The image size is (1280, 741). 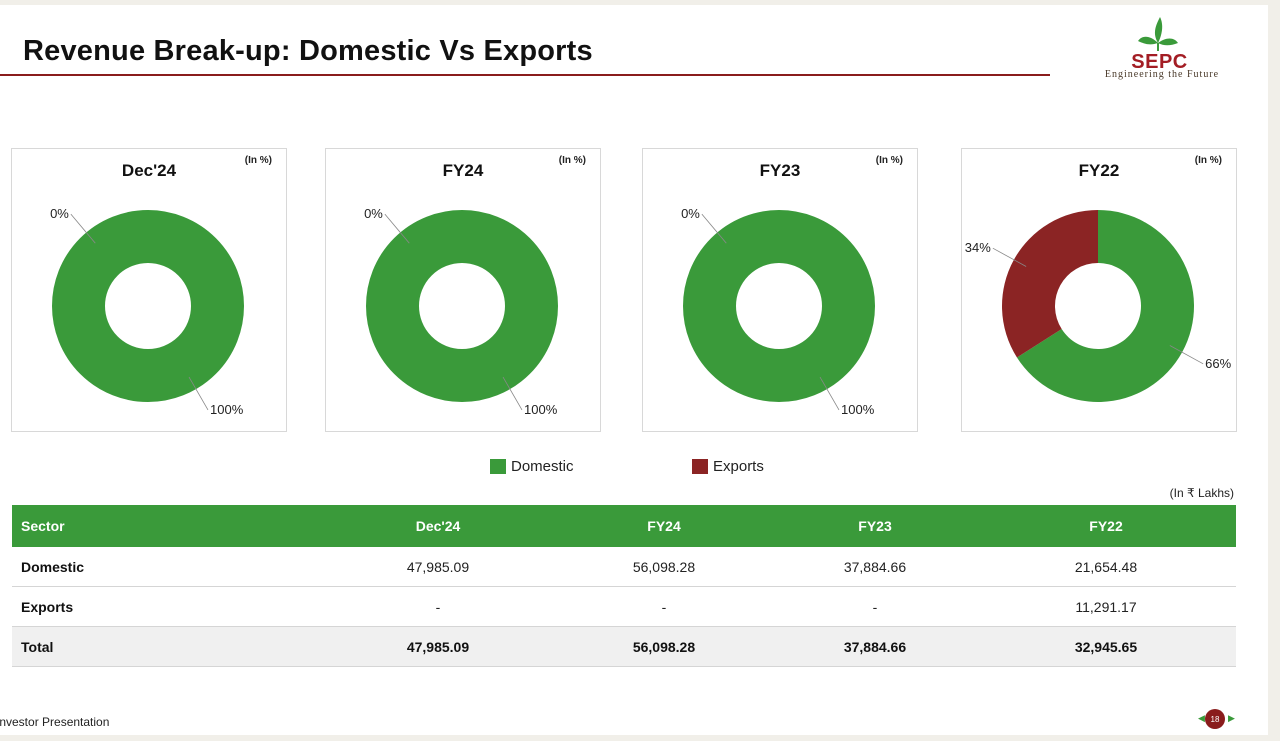 I want to click on next-page-icon: ▶, so click(x=1231, y=718).